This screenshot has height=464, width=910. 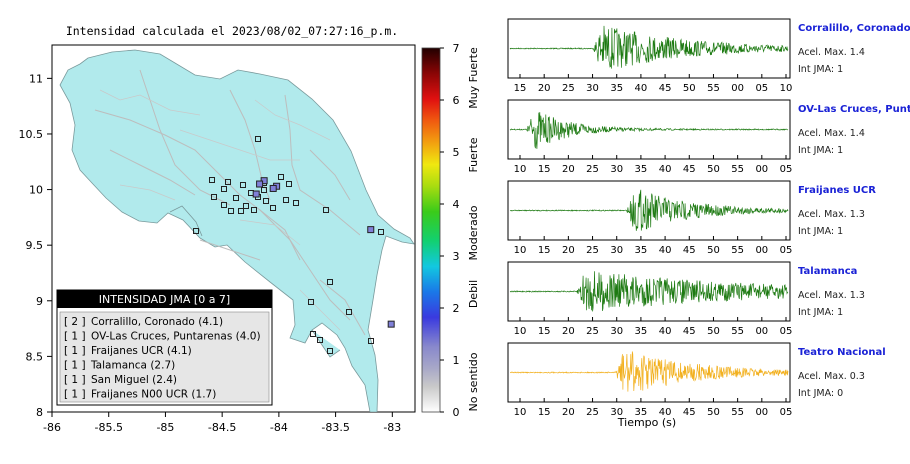 What do you see at coordinates (294, 245) in the screenshot?
I see `station-markers` at bounding box center [294, 245].